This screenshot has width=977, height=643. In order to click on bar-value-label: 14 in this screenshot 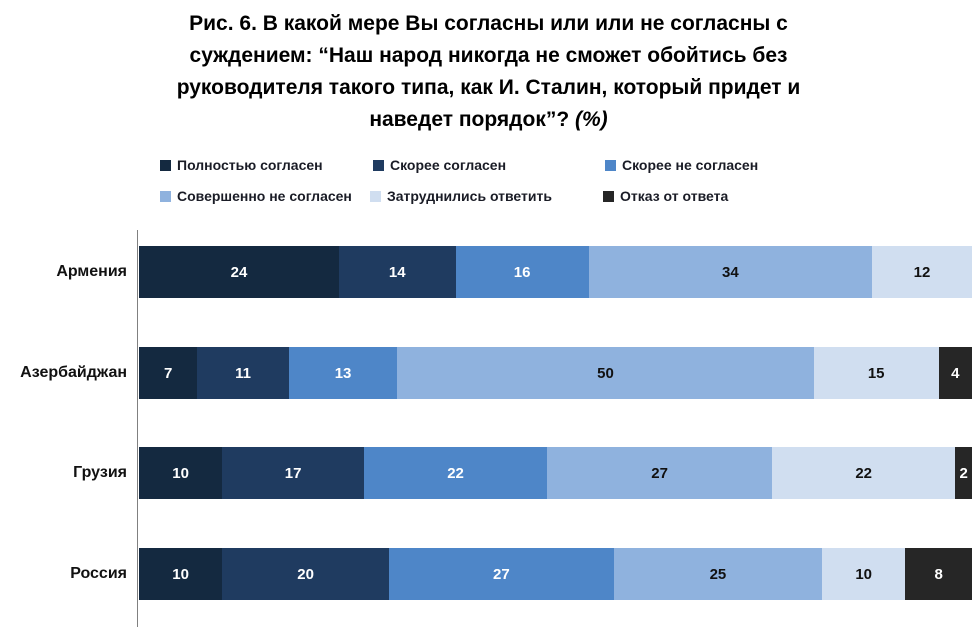, I will do `click(397, 272)`.